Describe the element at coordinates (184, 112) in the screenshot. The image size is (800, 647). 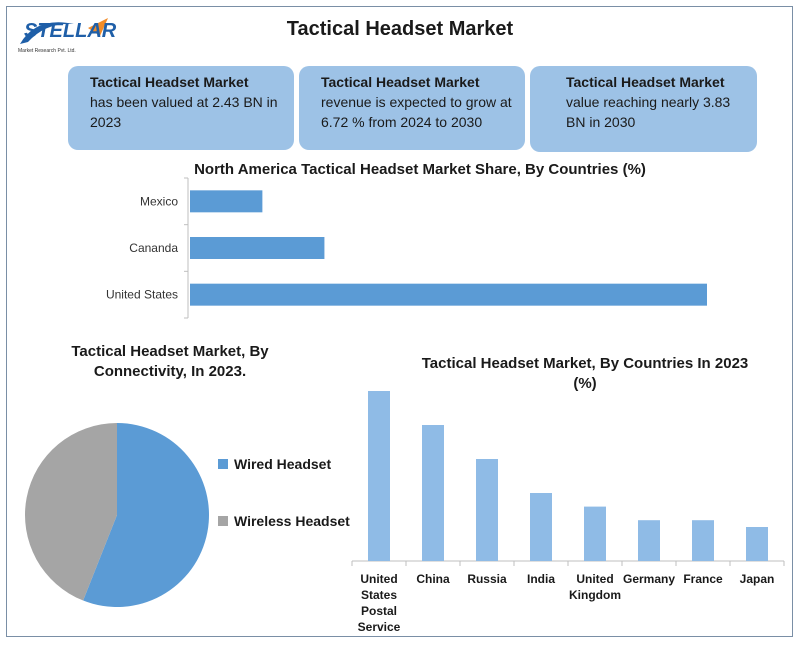
I see `stat-card-body: has been valued at 2.43 BN in 2023` at that location.